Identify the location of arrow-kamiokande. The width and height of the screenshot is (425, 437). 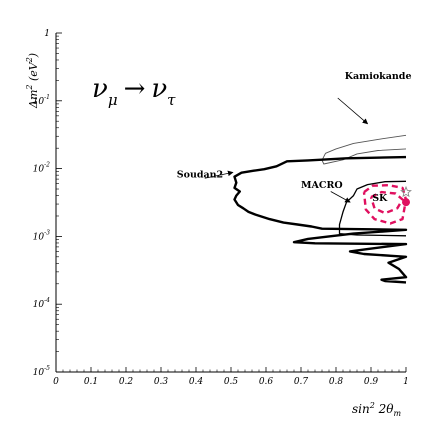
(353, 111).